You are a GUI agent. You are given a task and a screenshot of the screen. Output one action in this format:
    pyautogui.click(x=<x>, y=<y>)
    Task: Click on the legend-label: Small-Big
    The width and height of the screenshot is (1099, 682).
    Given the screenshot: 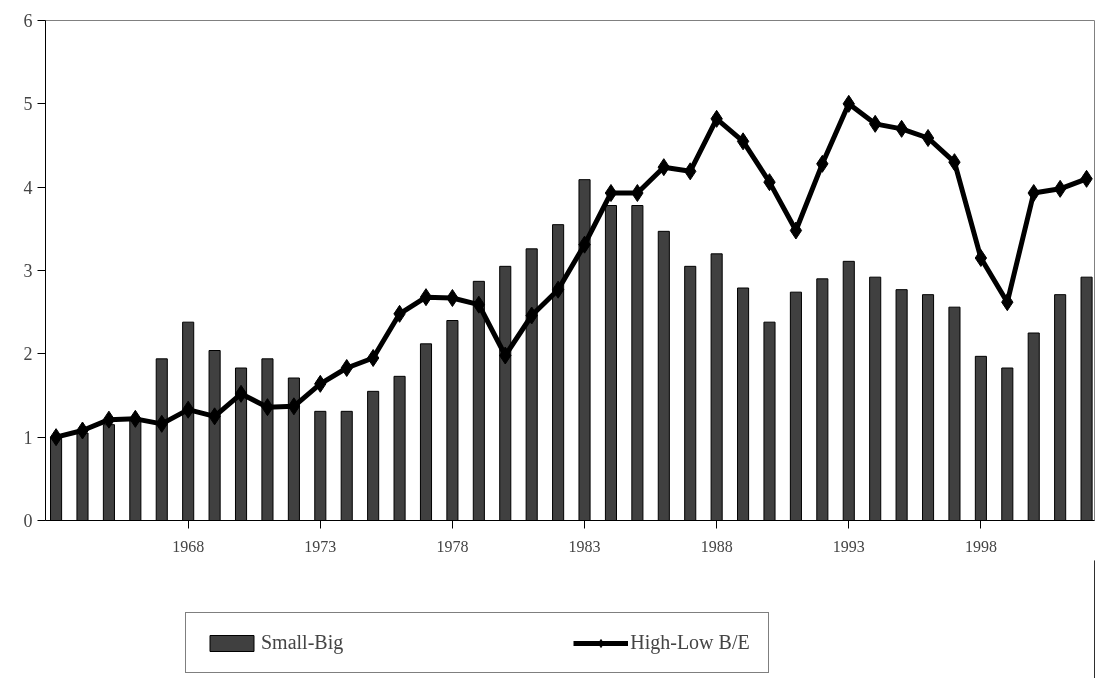 What is the action you would take?
    pyautogui.click(x=302, y=642)
    